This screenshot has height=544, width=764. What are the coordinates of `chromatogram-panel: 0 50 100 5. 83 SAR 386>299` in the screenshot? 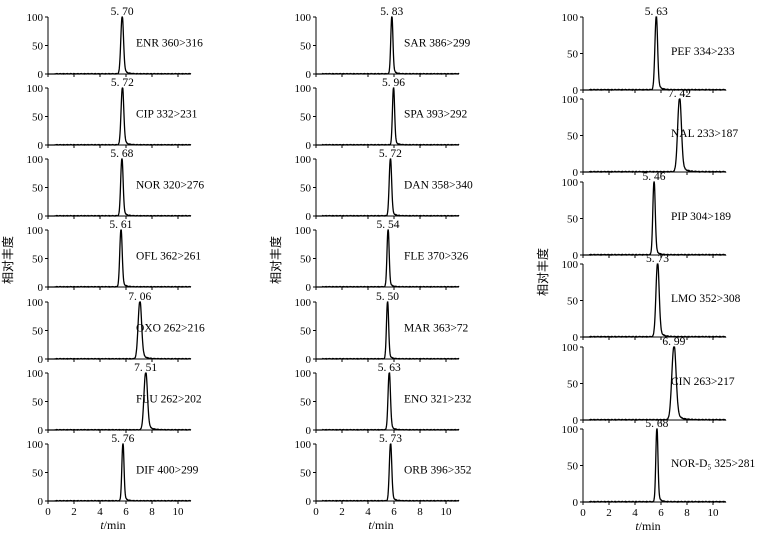 It's located at (383, 43).